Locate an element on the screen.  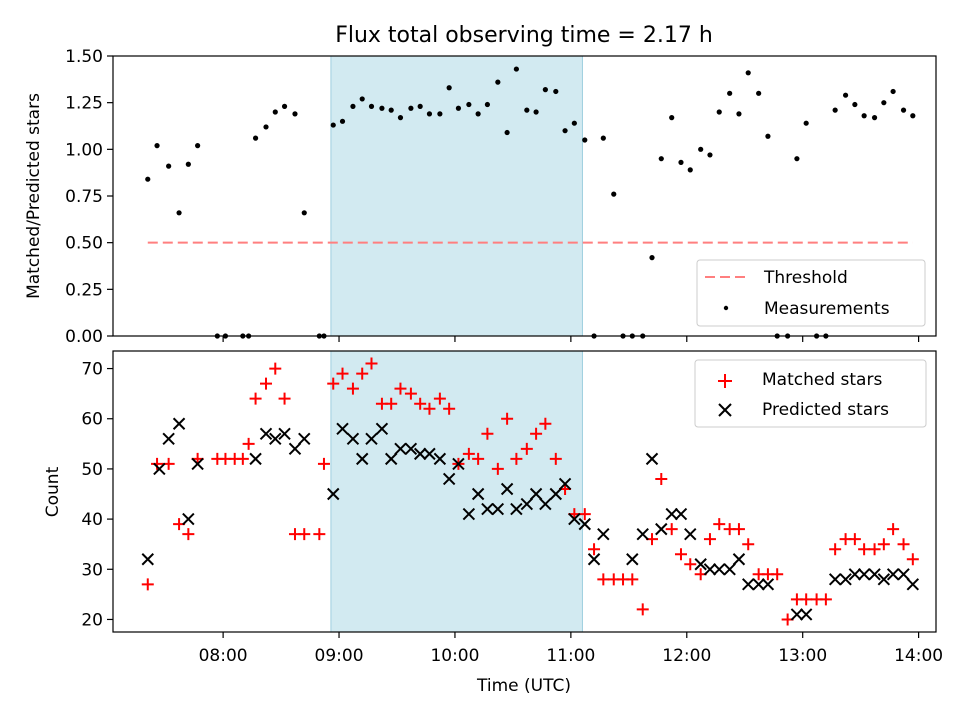
top-y-axis-label: Matched/Predicted stars is located at coordinates (34, 196).